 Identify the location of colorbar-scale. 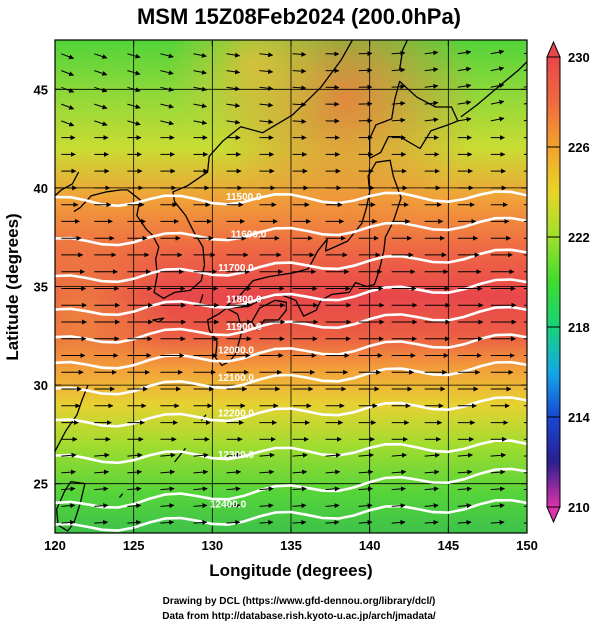
(553, 282).